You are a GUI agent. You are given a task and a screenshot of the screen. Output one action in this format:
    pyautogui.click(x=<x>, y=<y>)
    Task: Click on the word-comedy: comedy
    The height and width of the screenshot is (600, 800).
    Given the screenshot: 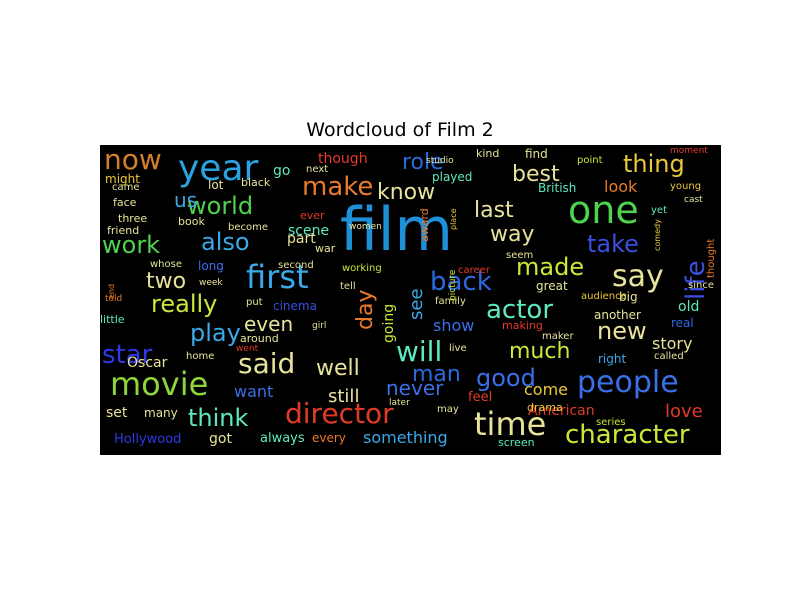 What is the action you would take?
    pyautogui.click(x=657, y=235)
    